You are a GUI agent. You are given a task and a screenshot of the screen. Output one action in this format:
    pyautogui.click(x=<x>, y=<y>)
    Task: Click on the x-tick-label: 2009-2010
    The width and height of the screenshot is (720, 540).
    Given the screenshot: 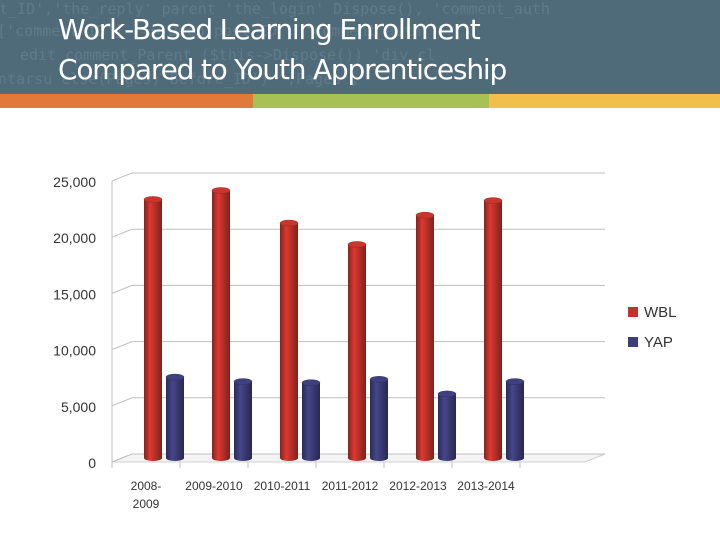 What is the action you would take?
    pyautogui.click(x=214, y=486)
    